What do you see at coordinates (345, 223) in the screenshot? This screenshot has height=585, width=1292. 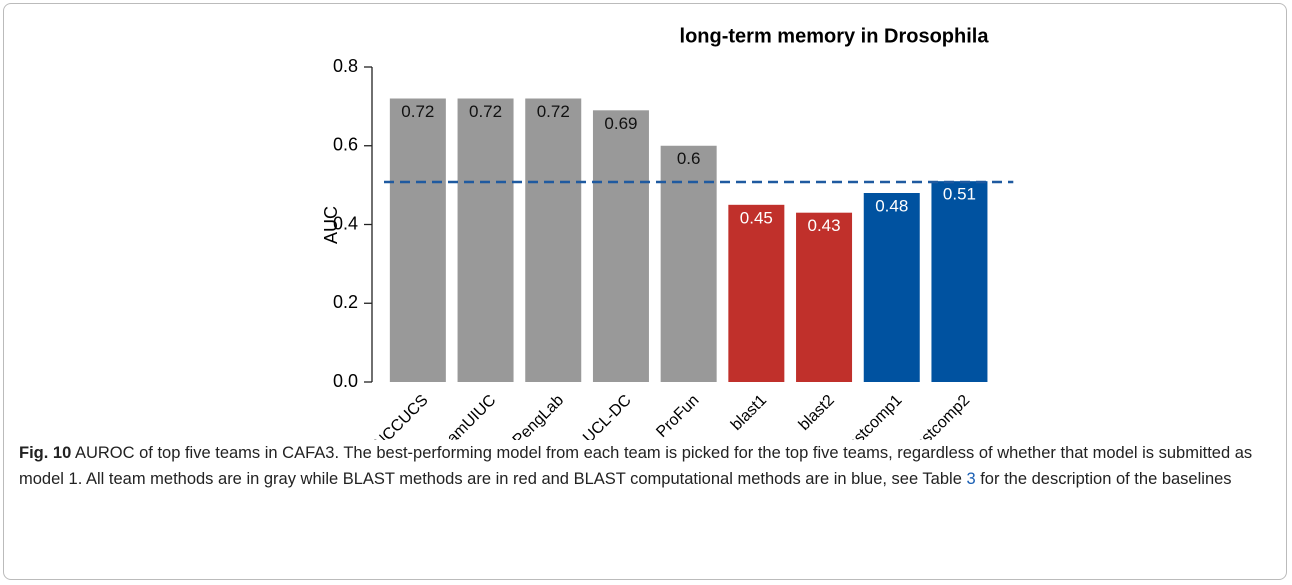 I see `y-tick-label: 0.4` at bounding box center [345, 223].